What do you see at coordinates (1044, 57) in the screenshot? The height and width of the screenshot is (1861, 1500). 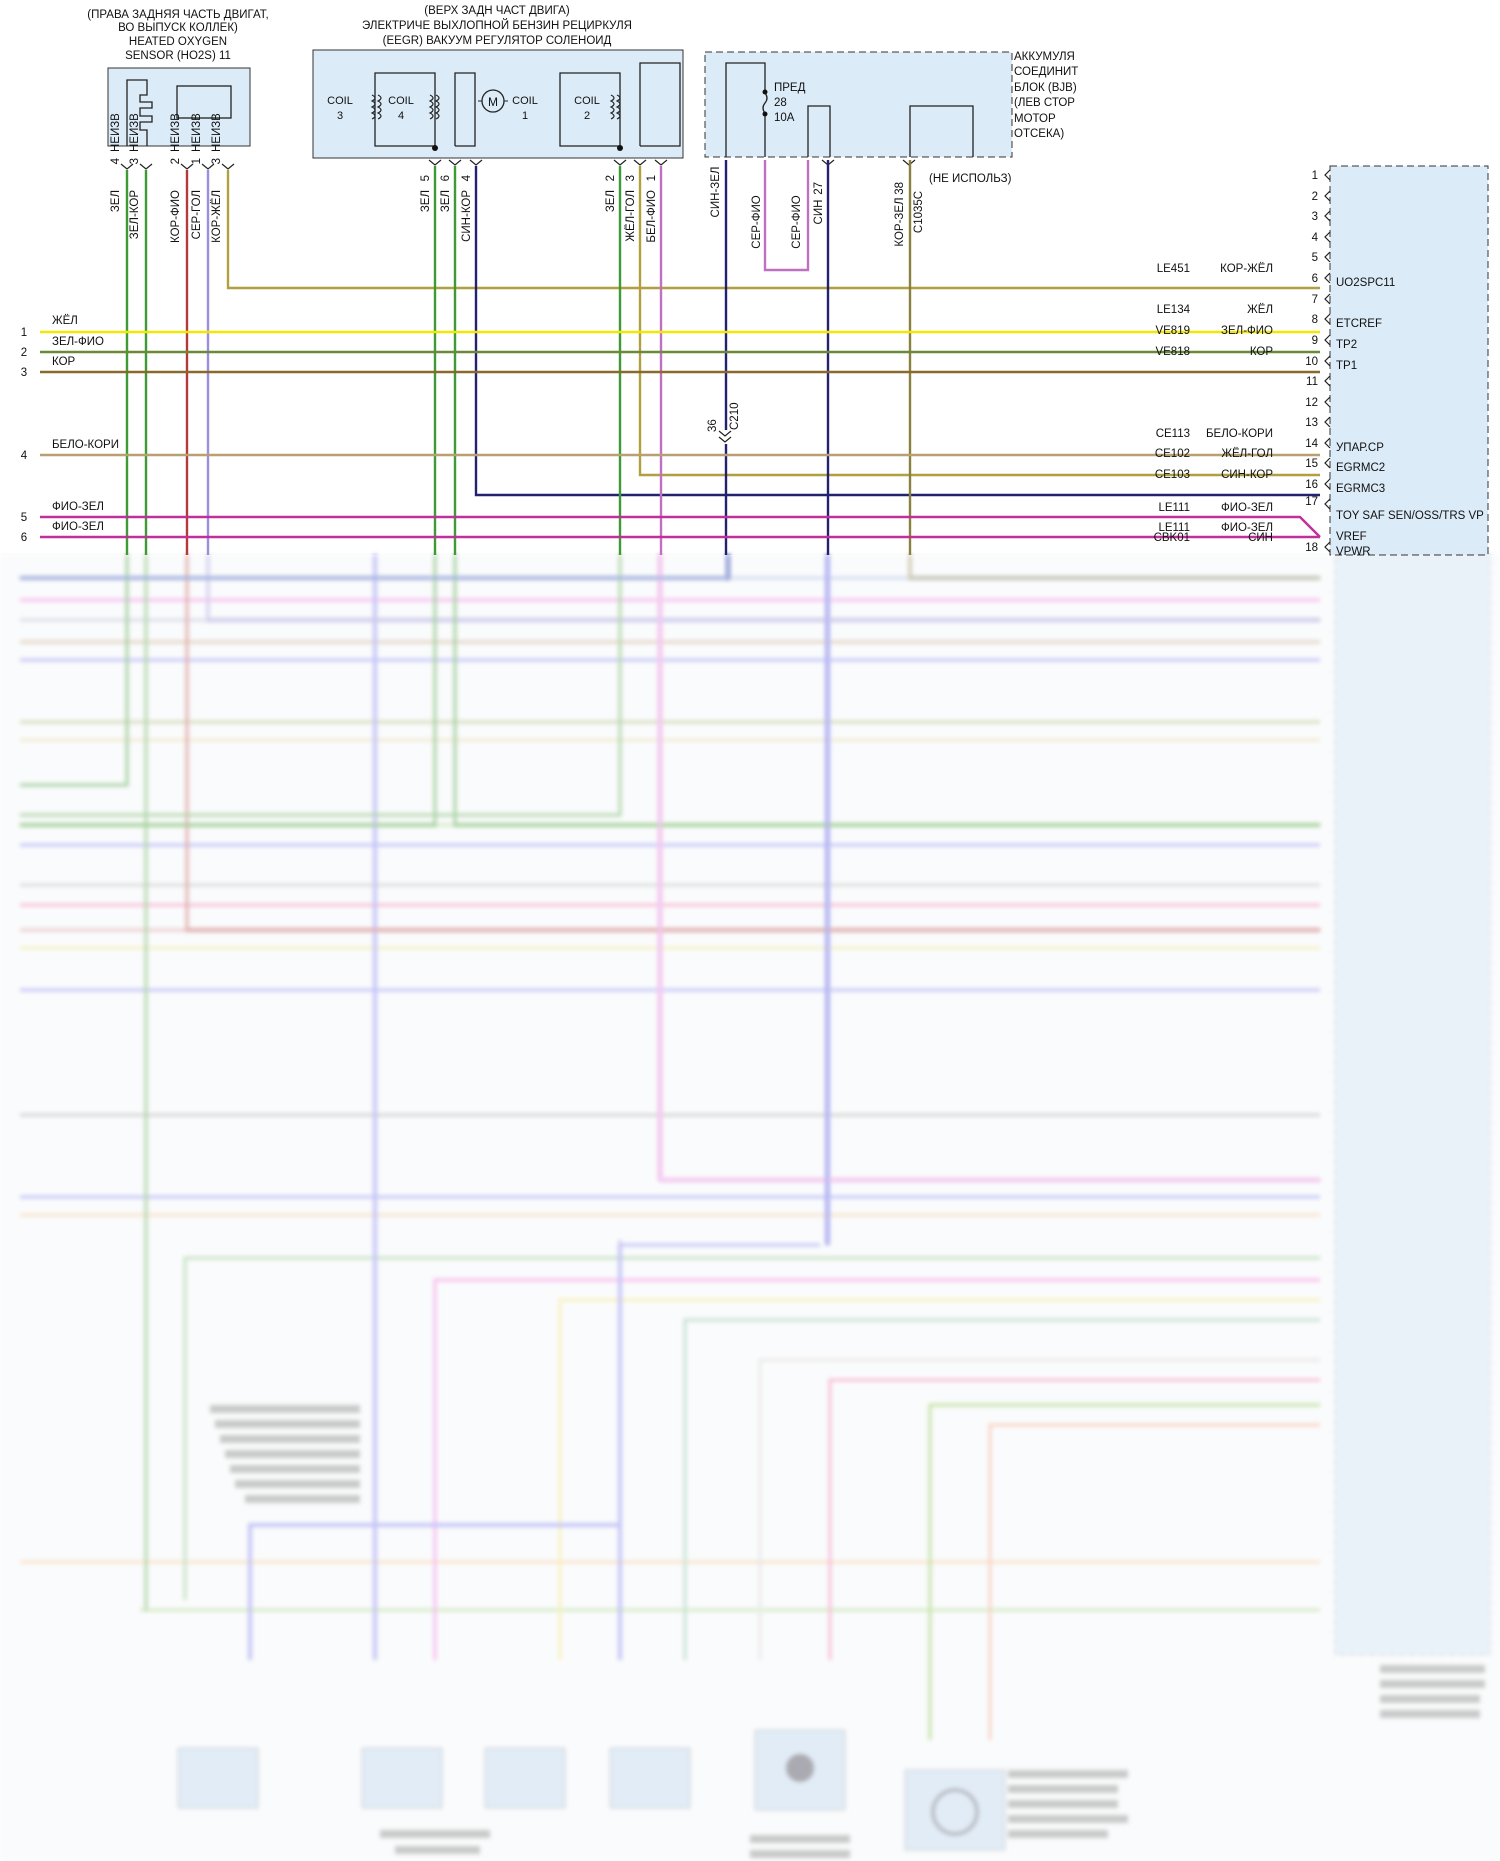 I see `bjb-title-line: АККУМУЛЯ` at bounding box center [1044, 57].